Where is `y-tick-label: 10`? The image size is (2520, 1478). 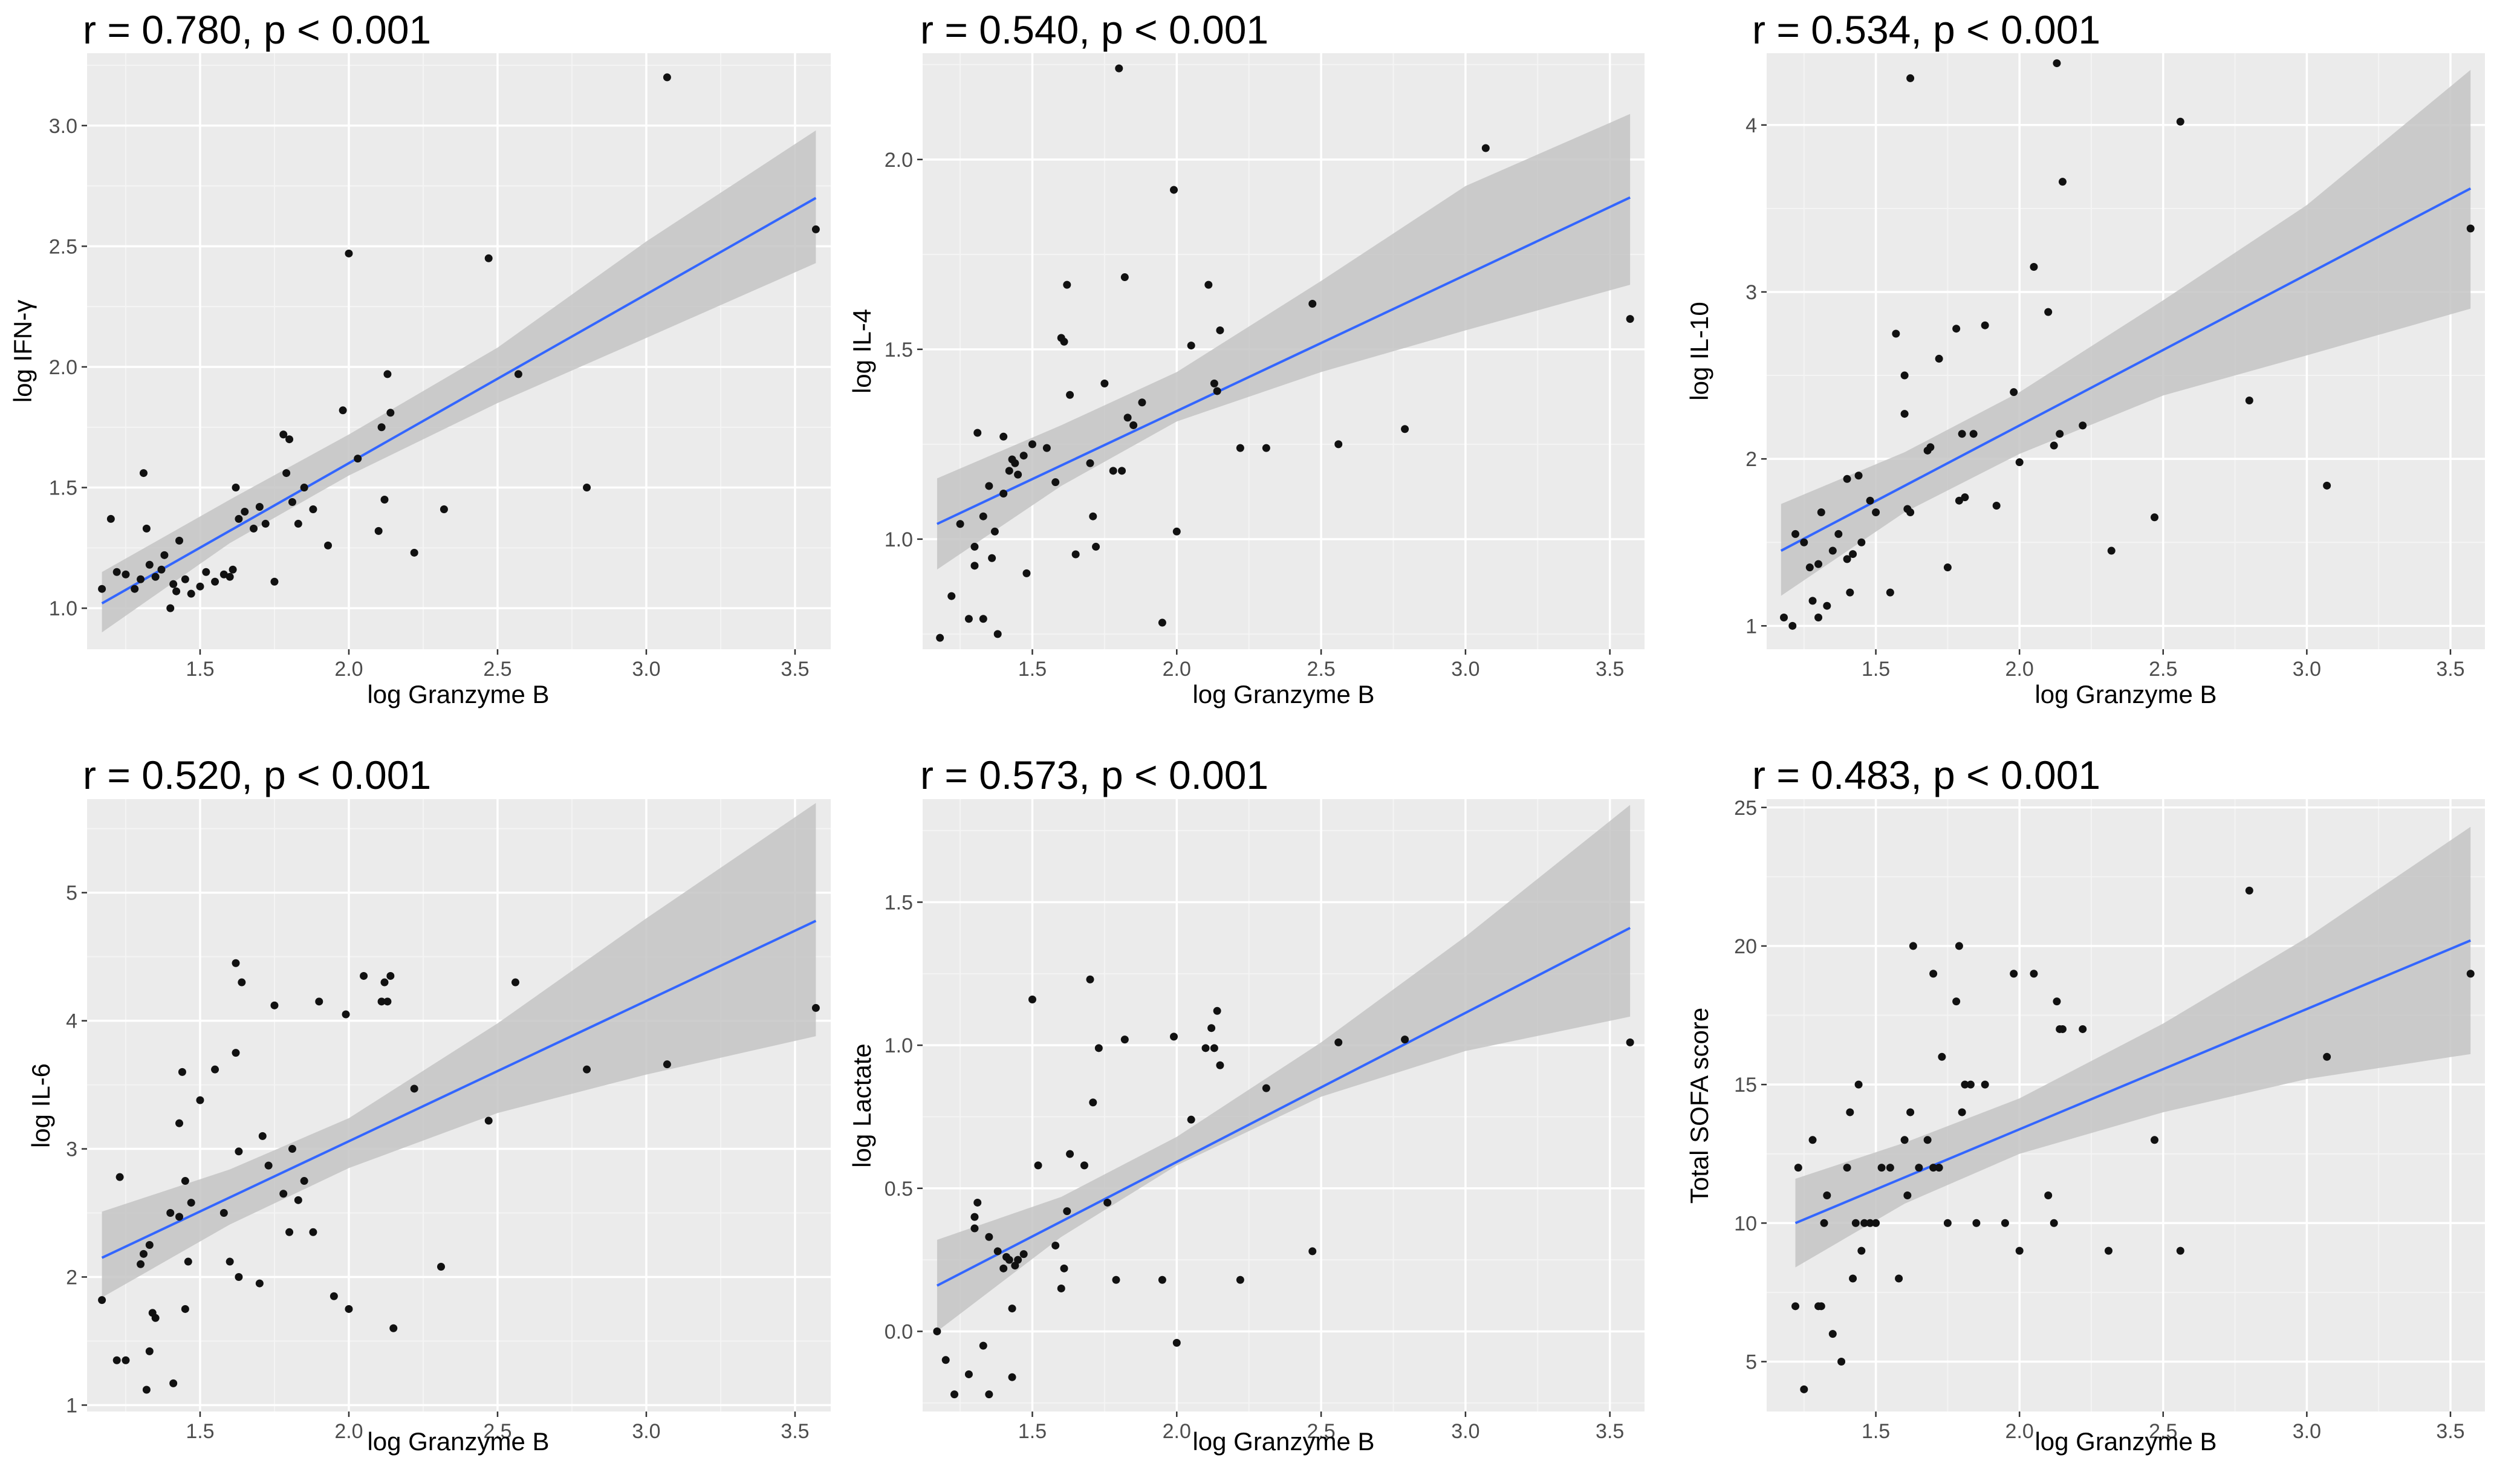
y-tick-label: 10 is located at coordinates (1745, 1223).